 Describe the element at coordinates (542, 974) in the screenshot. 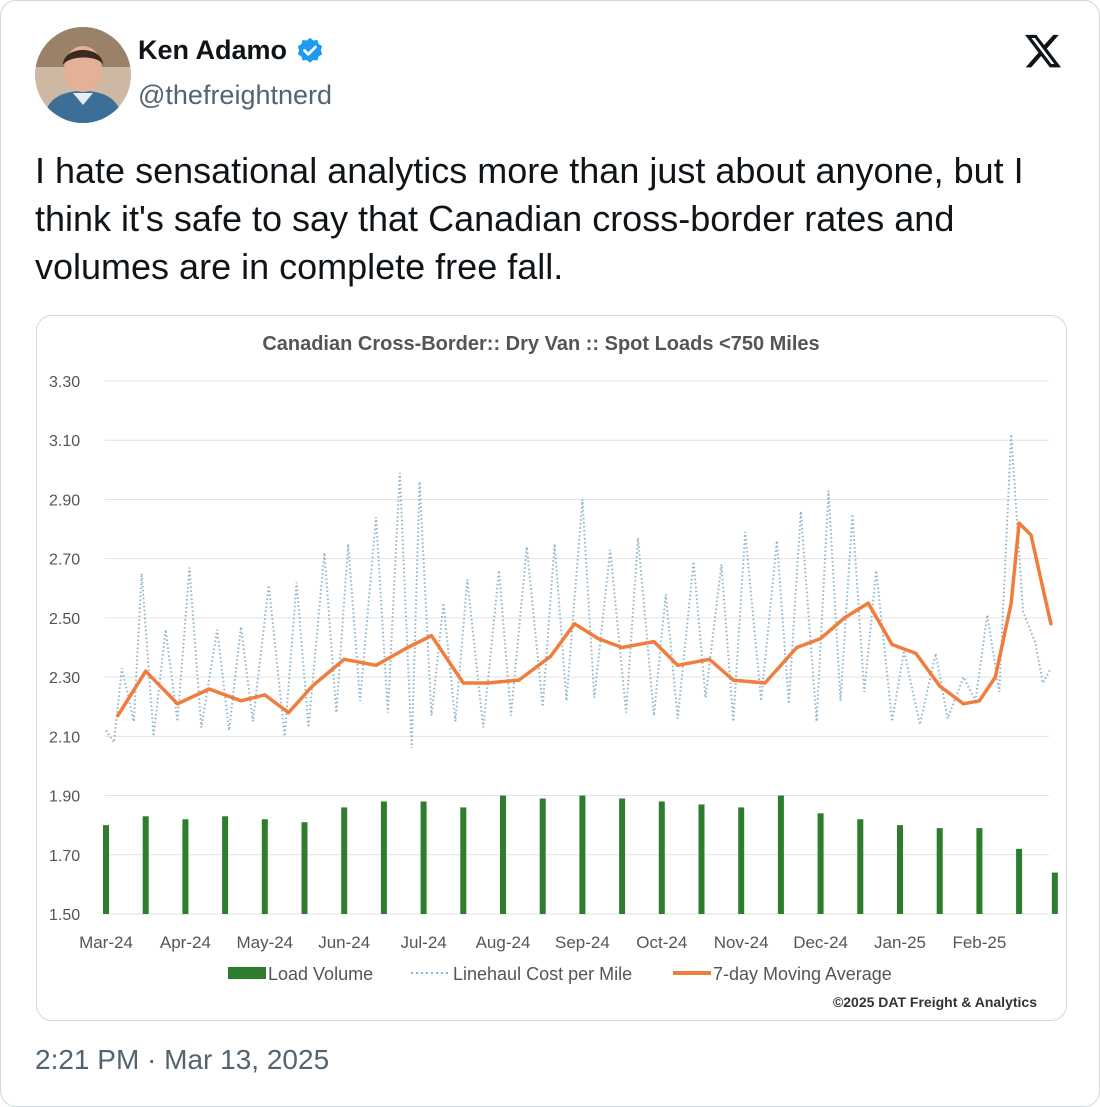

I see `legend-label-linehaul: Linehaul Cost per Mile` at that location.